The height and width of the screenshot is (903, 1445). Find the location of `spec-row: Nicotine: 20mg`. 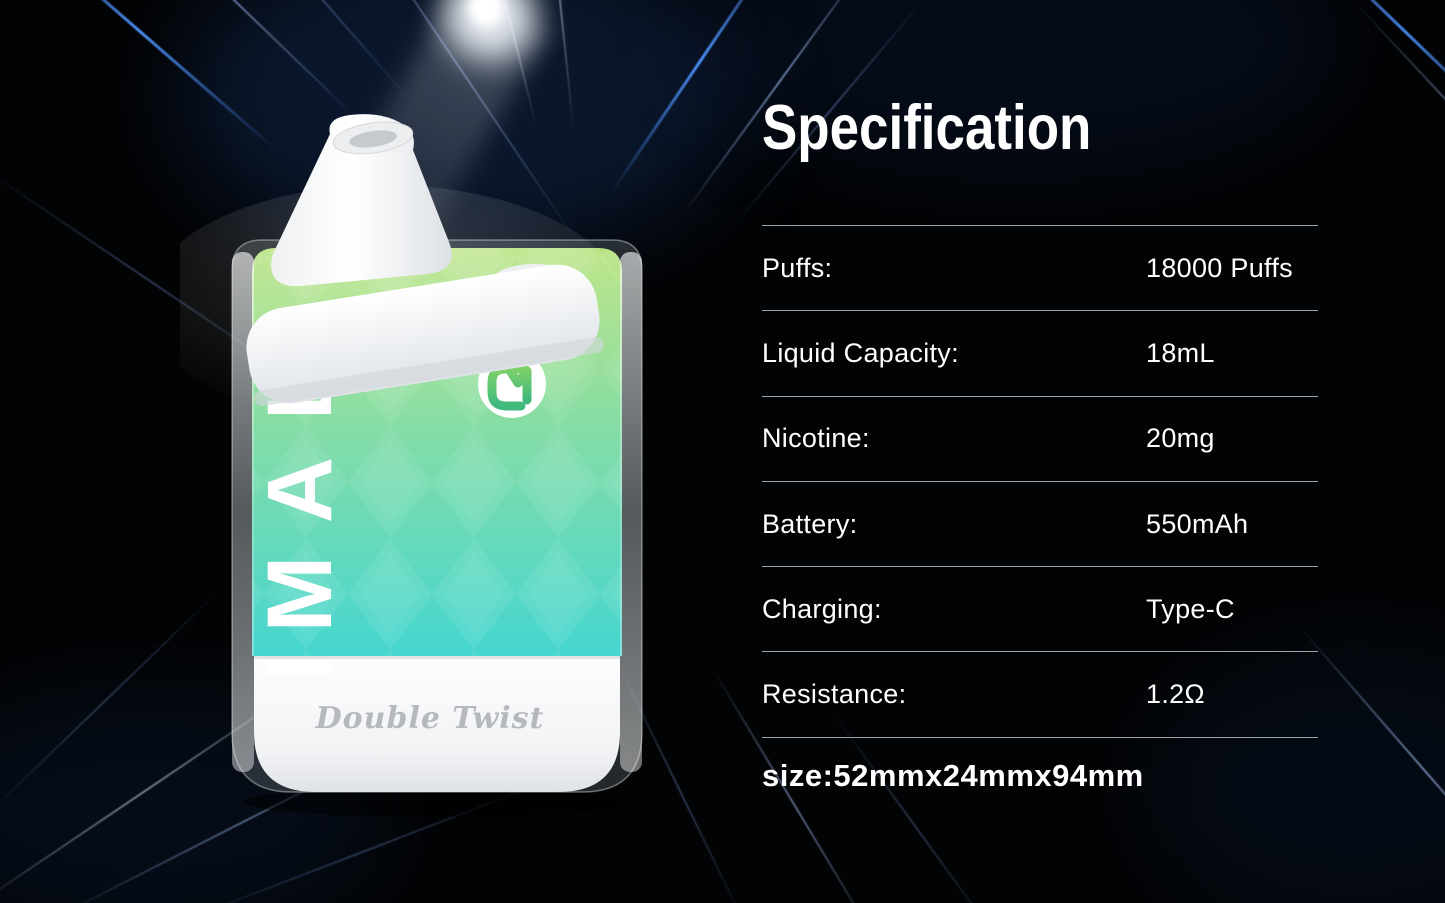

spec-row: Nicotine: 20mg is located at coordinates (1040, 439).